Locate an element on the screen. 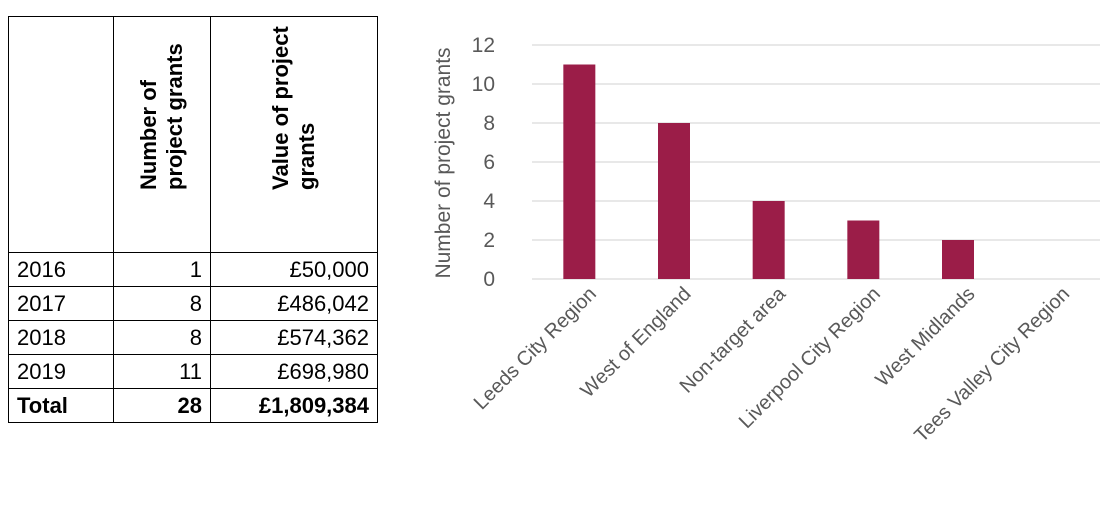  cell-year: 2017 is located at coordinates (61, 303).